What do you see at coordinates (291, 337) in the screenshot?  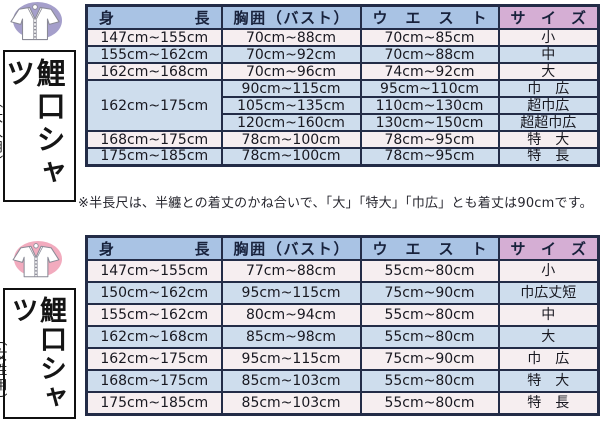 I see `table-cell: 85cm~98cm` at bounding box center [291, 337].